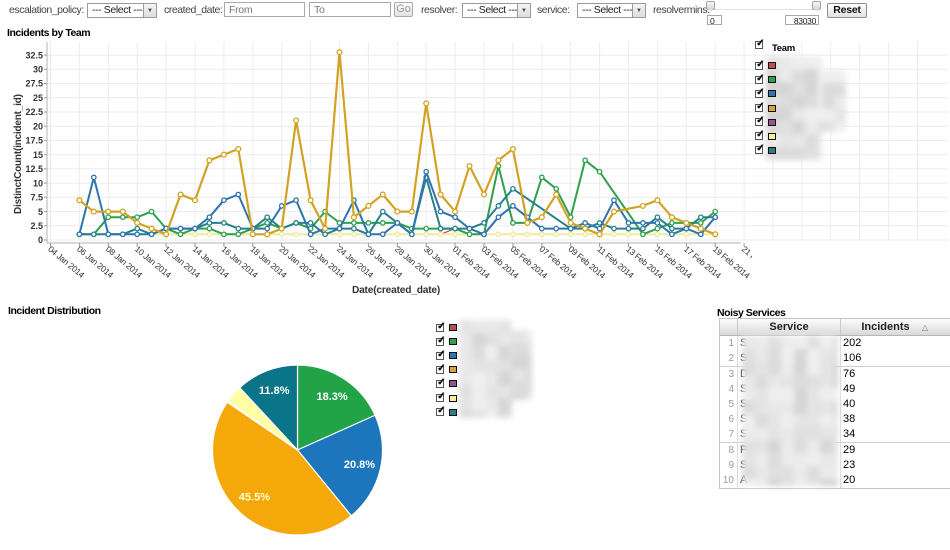 The width and height of the screenshot is (950, 550). What do you see at coordinates (359, 465) in the screenshot?
I see `svg-text: 20.8%` at bounding box center [359, 465].